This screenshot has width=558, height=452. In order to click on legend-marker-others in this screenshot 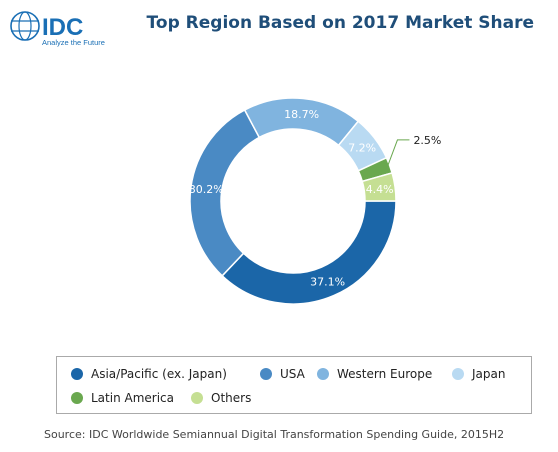, I will do `click(197, 398)`.